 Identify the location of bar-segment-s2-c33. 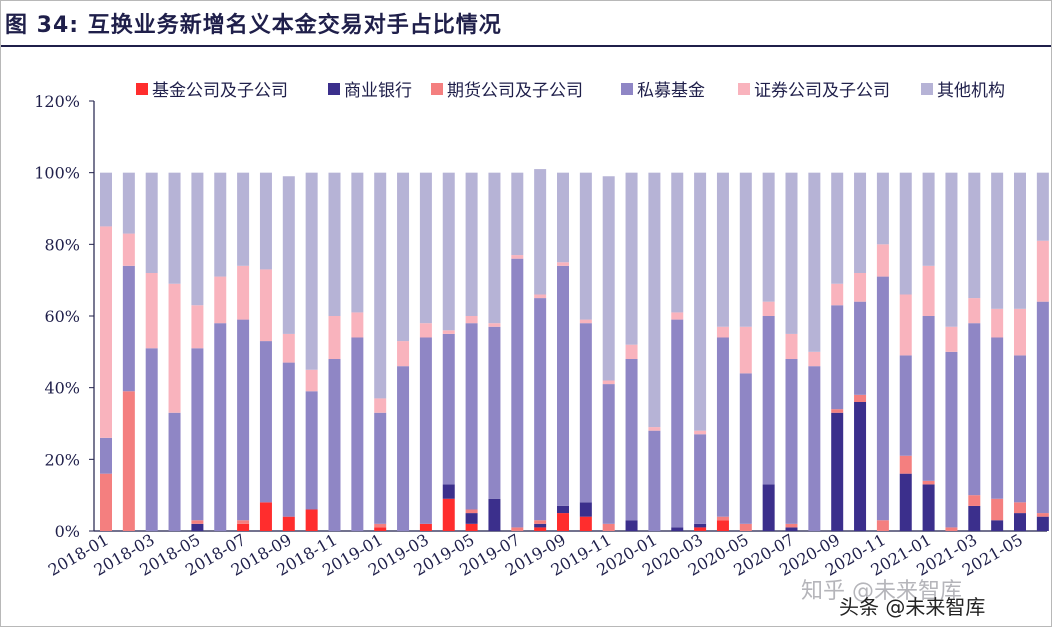
(860, 398).